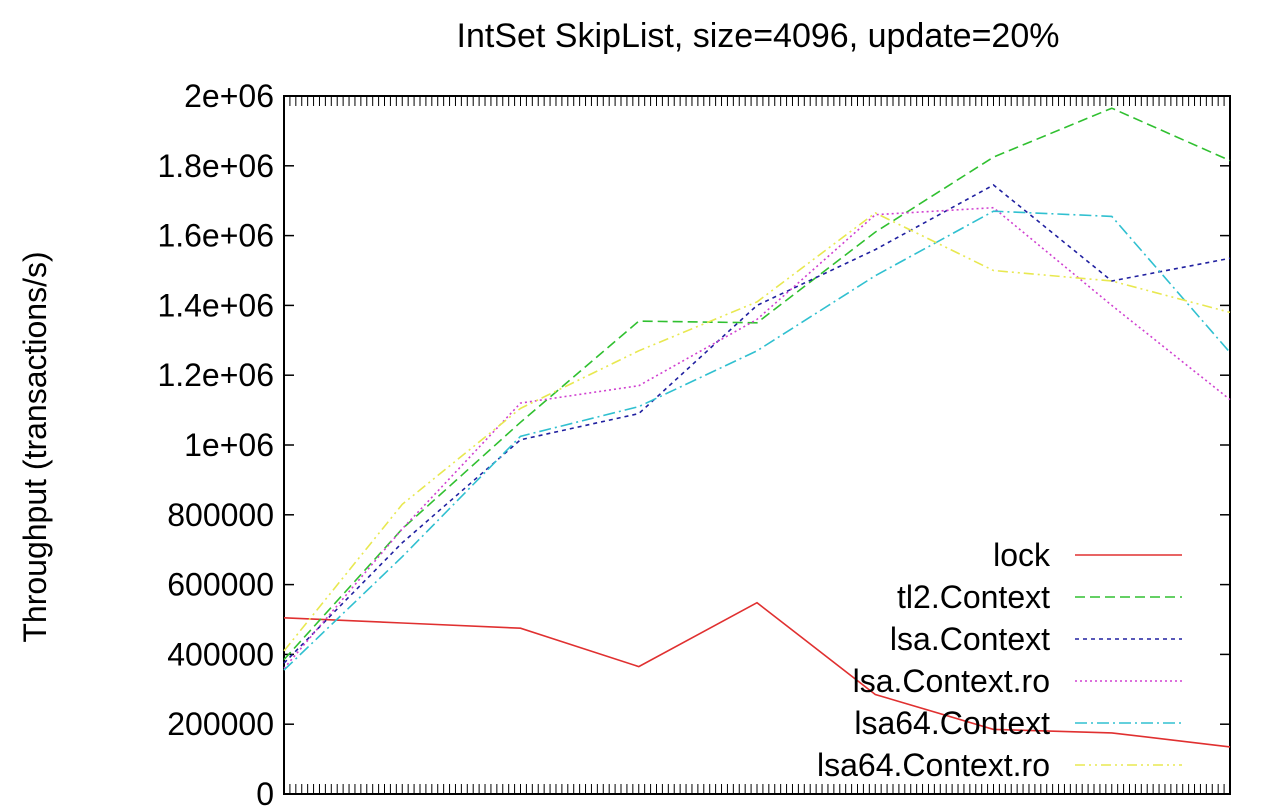 This screenshot has height=812, width=1265. I want to click on chart-title: IntSet SkipList, size=4096, update=20%, so click(758, 36).